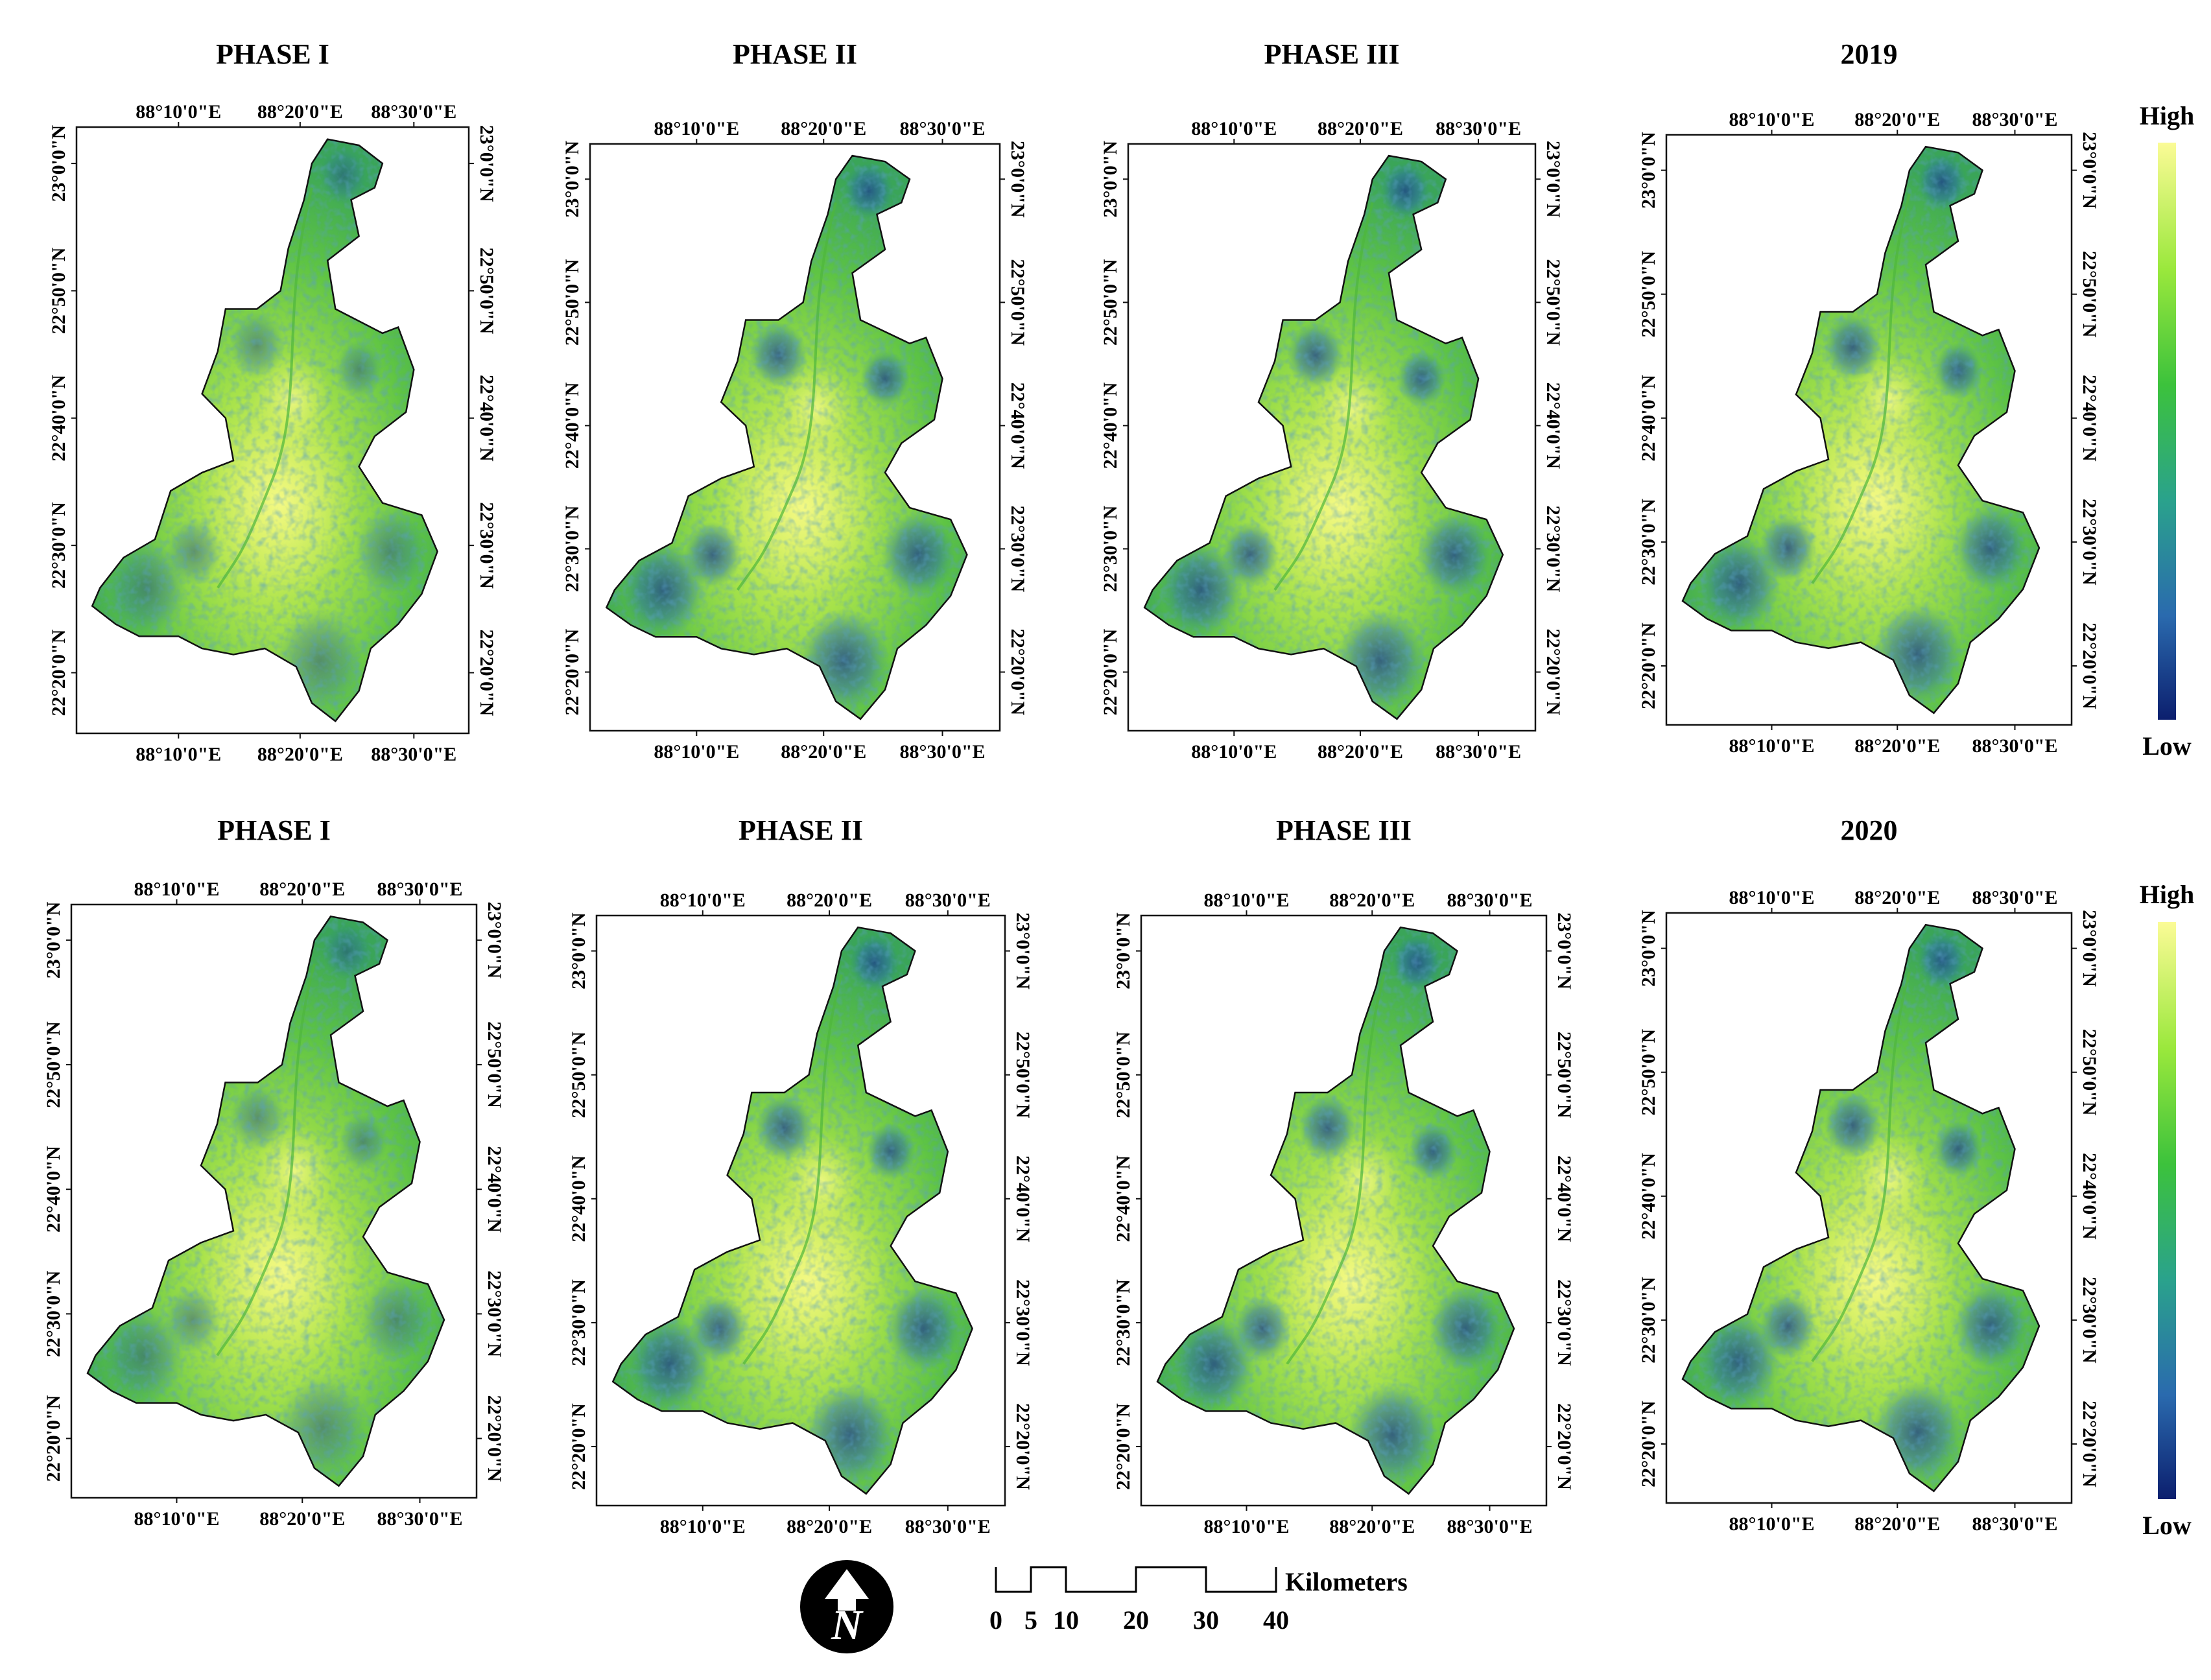  I want to click on legend-top: High Low, so click(2167, 431).